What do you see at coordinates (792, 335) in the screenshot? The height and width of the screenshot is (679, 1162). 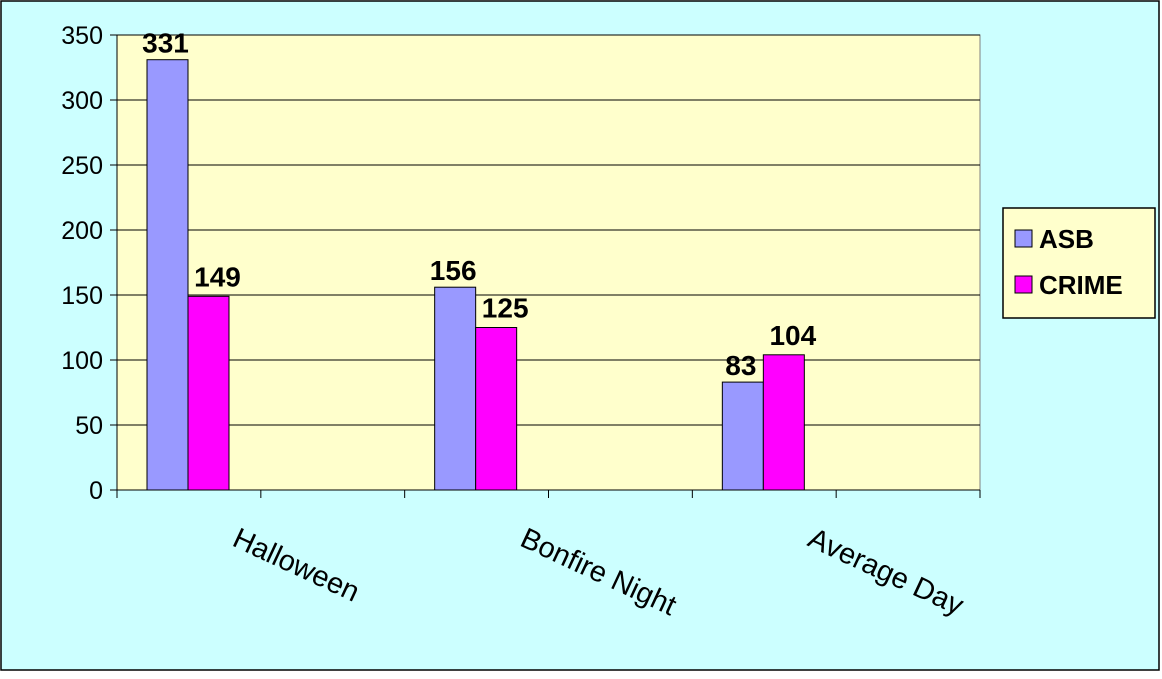 I see `data-label-crime-average-day: 104` at bounding box center [792, 335].